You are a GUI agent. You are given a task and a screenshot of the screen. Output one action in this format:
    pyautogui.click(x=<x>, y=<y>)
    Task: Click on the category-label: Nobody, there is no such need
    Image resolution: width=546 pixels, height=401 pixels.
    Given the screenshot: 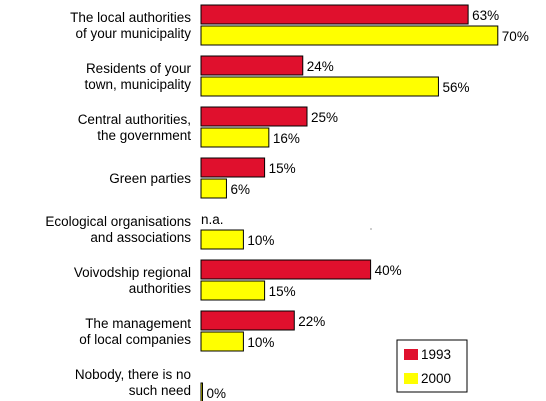 What is the action you would take?
    pyautogui.click(x=133, y=382)
    